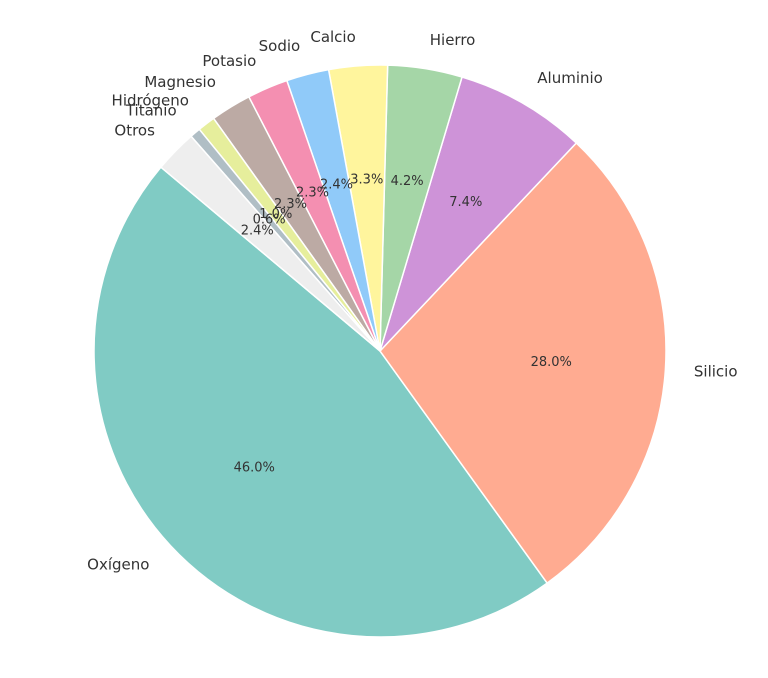 The width and height of the screenshot is (768, 678). I want to click on slice-label: Potasio, so click(229, 61).